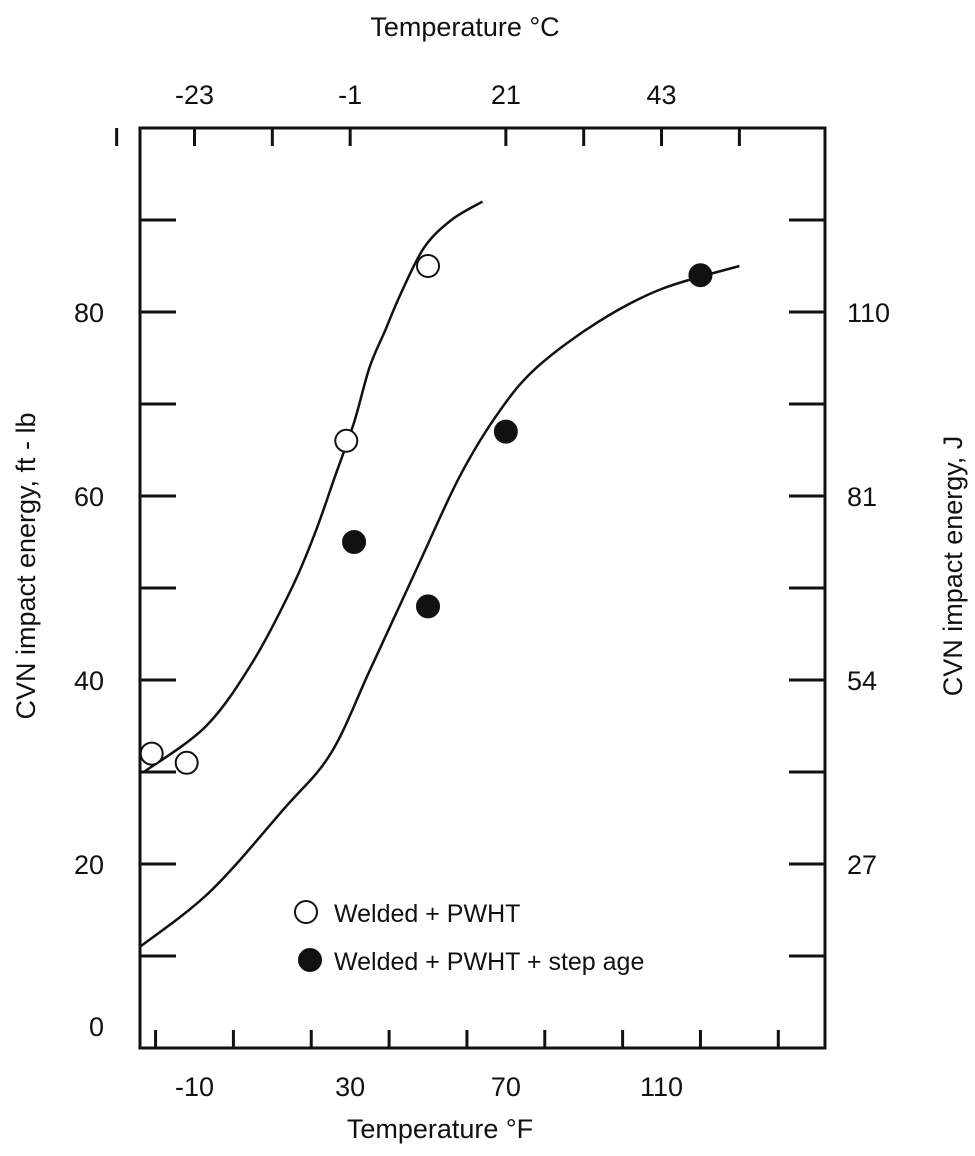  What do you see at coordinates (89, 865) in the screenshot?
I see `left-tick-label: 20` at bounding box center [89, 865].